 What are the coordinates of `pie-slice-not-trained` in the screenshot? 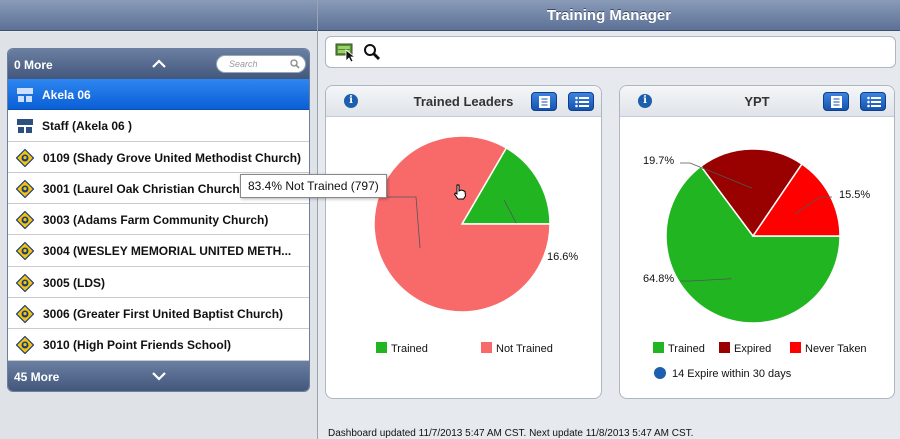 It's located at (462, 224).